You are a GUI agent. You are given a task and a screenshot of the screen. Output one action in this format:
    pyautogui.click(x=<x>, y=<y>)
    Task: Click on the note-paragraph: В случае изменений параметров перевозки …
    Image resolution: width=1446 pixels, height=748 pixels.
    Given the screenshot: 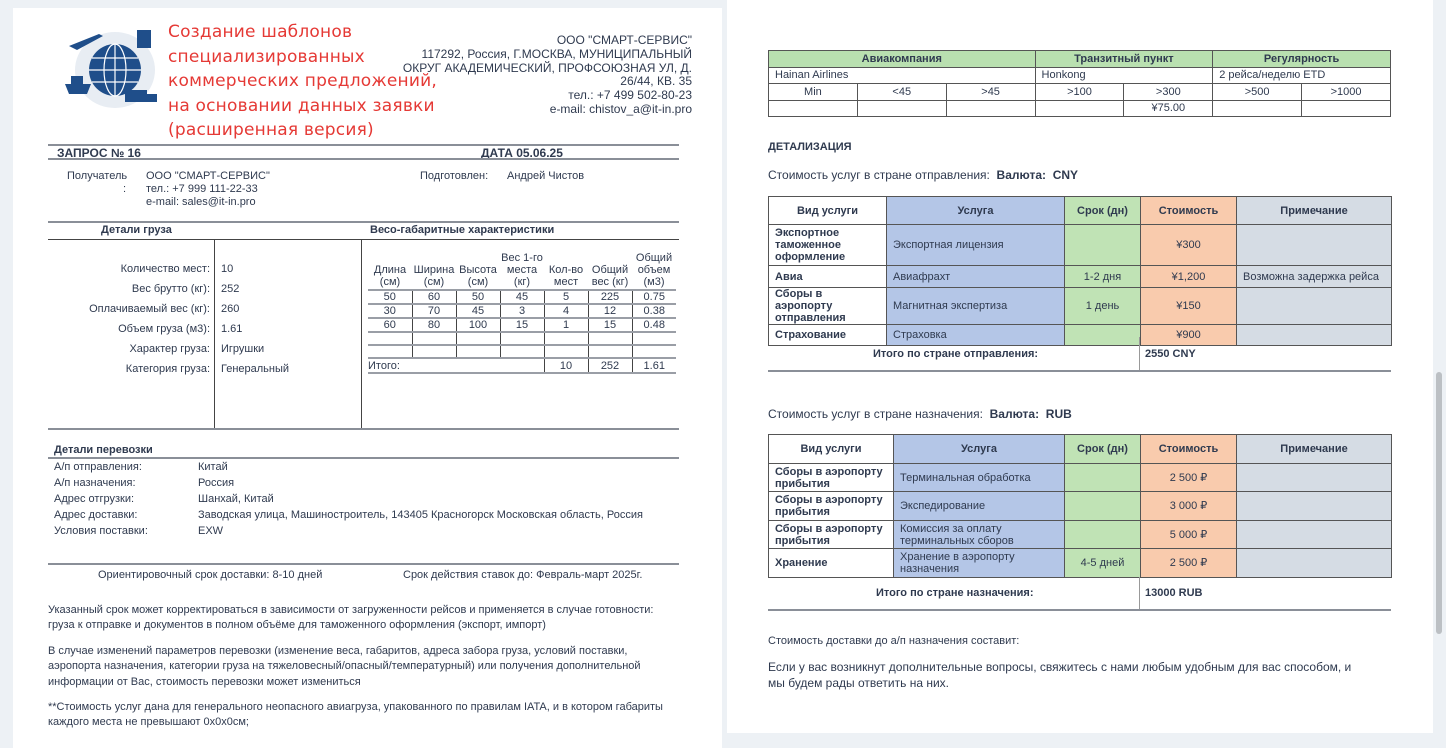 What is the action you would take?
    pyautogui.click(x=344, y=666)
    